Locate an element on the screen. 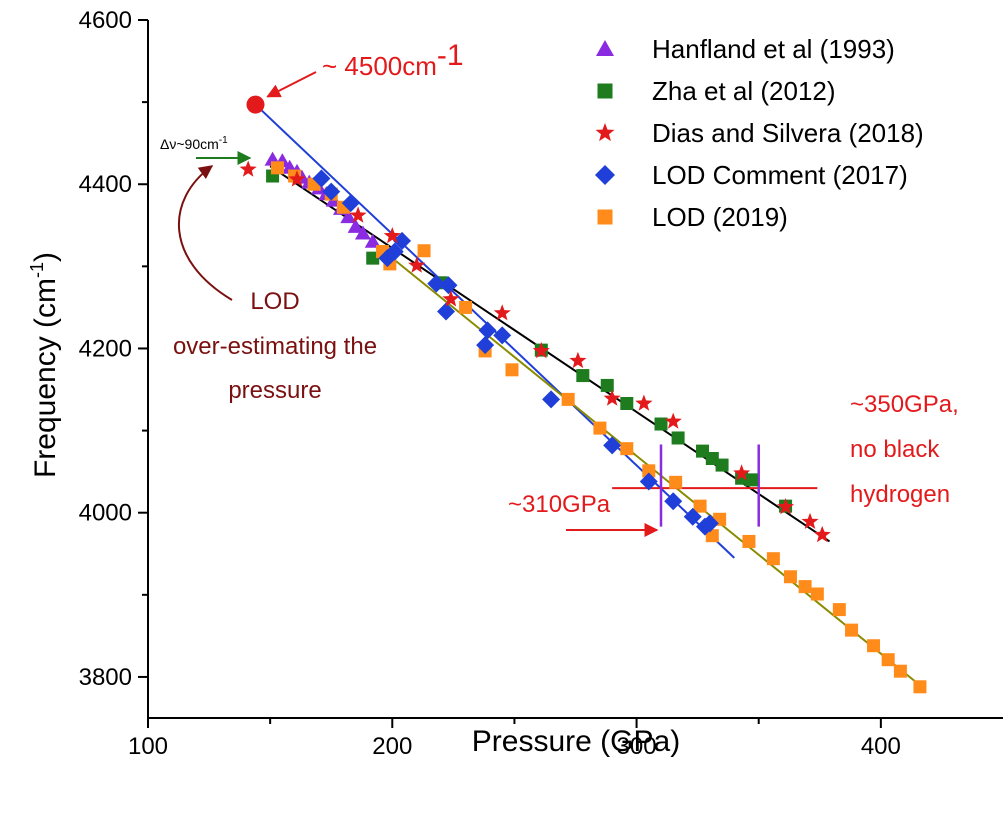  y-axis-label: Frequency (cm-1) is located at coordinates (44, 365).